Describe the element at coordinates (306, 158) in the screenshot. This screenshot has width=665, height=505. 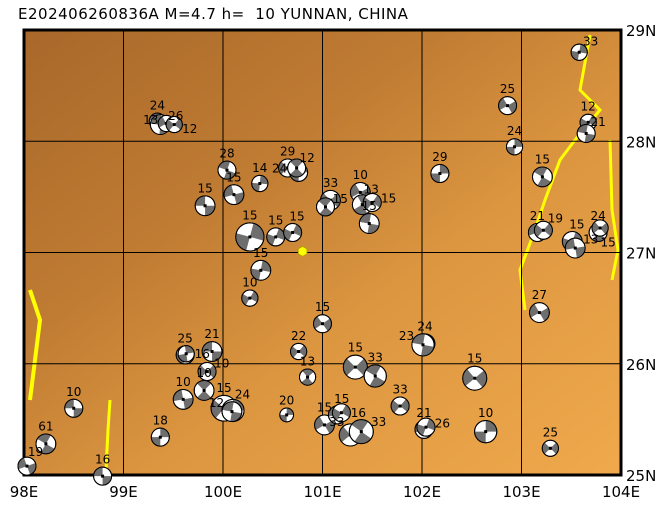
I see `depth-label: 12` at that location.